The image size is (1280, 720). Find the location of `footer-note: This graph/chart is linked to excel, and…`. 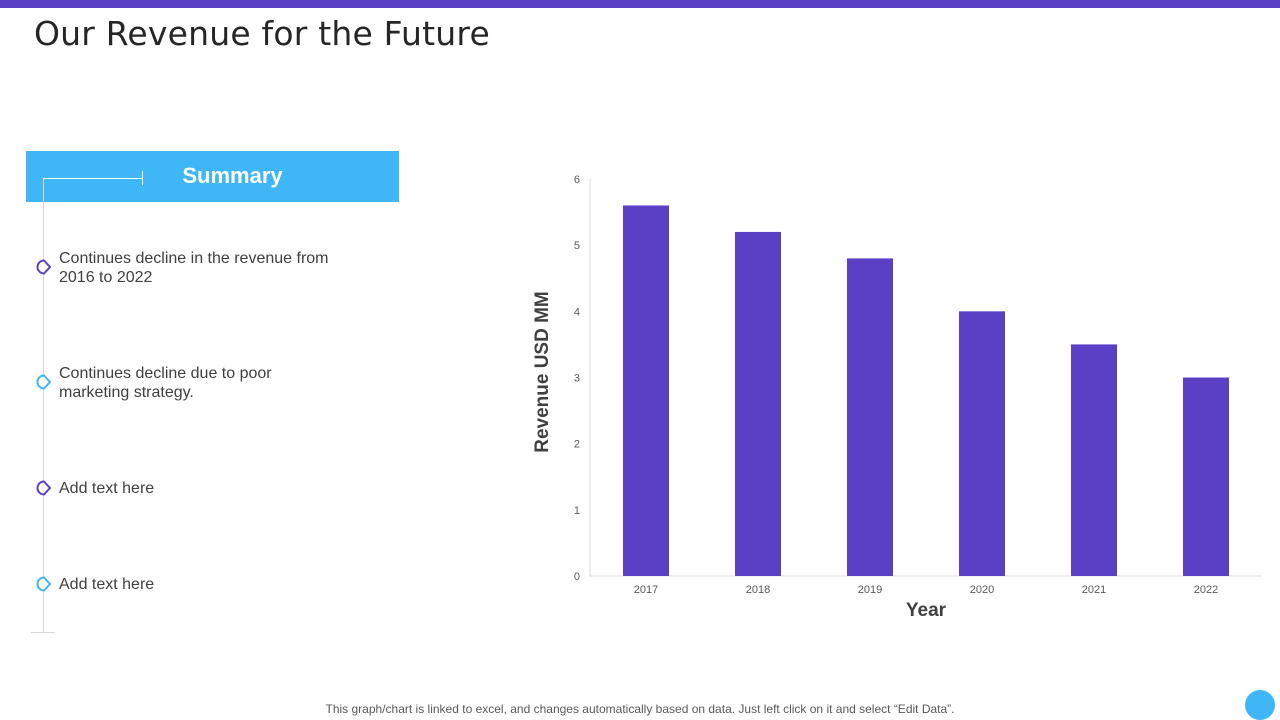

footer-note: This graph/chart is linked to excel, and… is located at coordinates (640, 709).